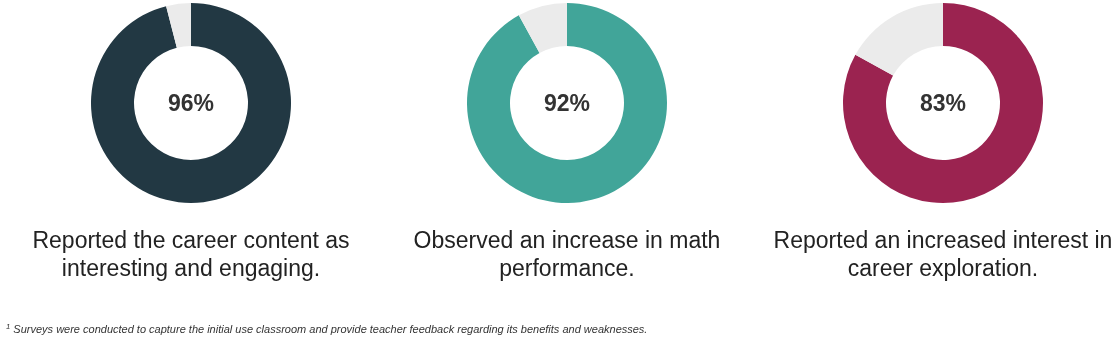 This screenshot has width=1119, height=340. I want to click on text: Observed an increase in math performance., so click(567, 254).